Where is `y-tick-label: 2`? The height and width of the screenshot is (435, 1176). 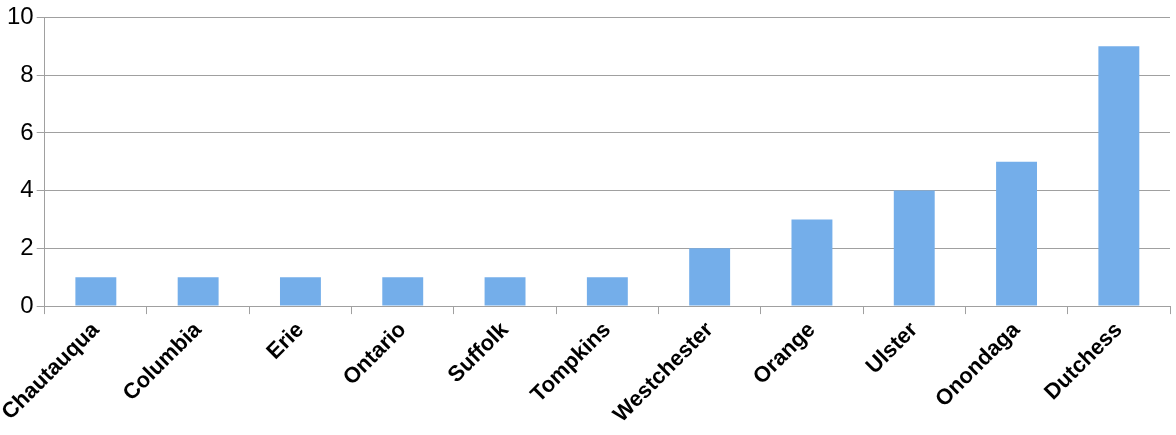 y-tick-label: 2 is located at coordinates (27, 246).